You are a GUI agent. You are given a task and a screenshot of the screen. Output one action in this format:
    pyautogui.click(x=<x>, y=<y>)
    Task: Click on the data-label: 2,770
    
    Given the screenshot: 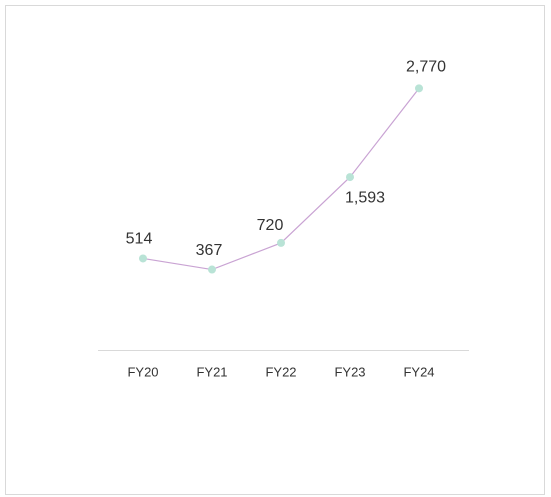 What is the action you would take?
    pyautogui.click(x=426, y=67)
    